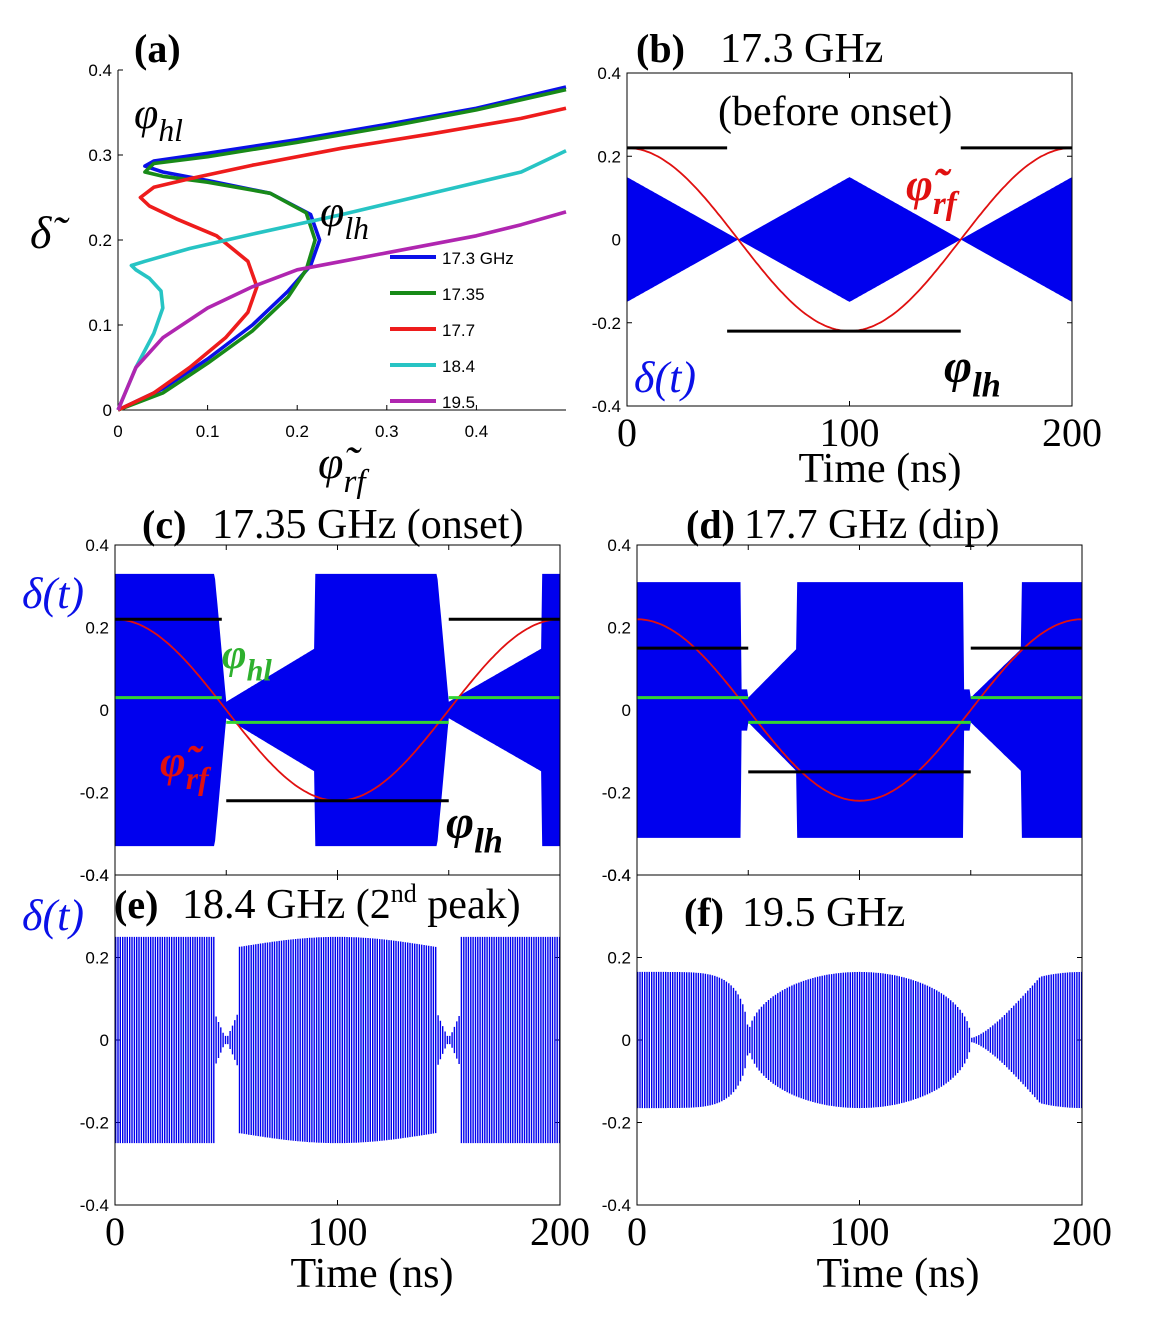 Image resolution: width=1152 pixels, height=1331 pixels. Describe the element at coordinates (478, 258) in the screenshot. I see `legend-entry: 17.3 GHz` at that location.